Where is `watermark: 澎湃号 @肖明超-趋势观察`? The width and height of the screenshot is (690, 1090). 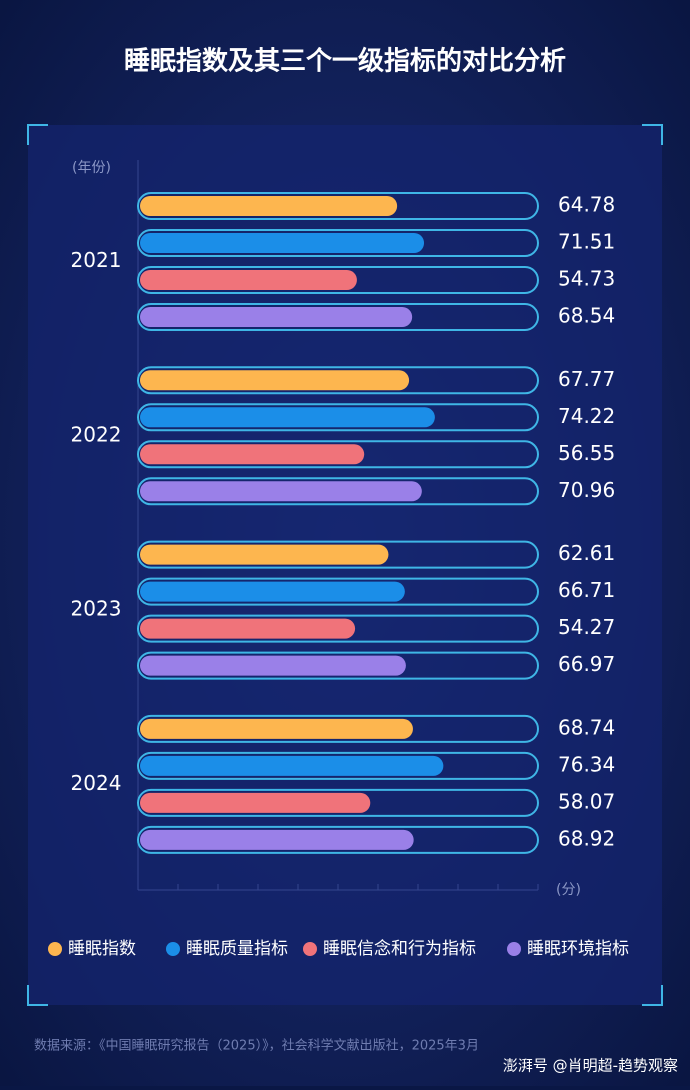 watermark: 澎湃号 @肖明超-趋势观察 is located at coordinates (590, 1066).